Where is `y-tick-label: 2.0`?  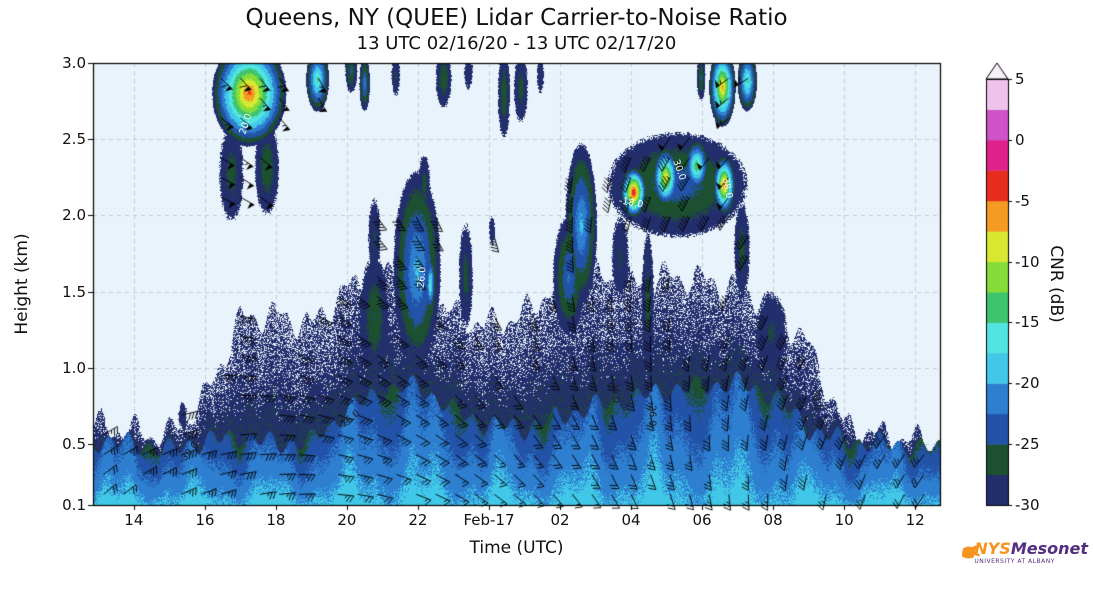
y-tick-label: 2.0 is located at coordinates (74, 215).